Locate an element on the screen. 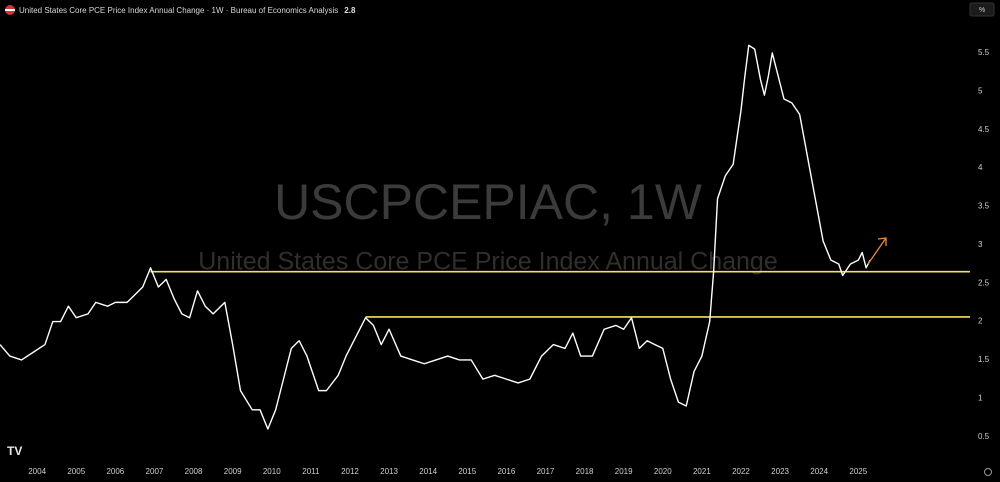 The image size is (1000, 482). x-tick-label: 2005 is located at coordinates (76, 471).